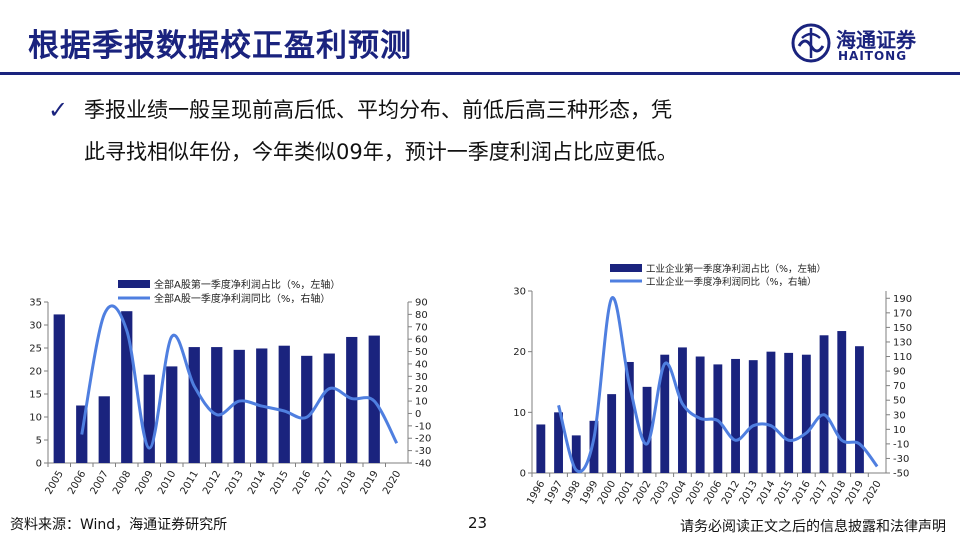 The height and width of the screenshot is (540, 960). I want to click on bar-2018, so click(842, 402).